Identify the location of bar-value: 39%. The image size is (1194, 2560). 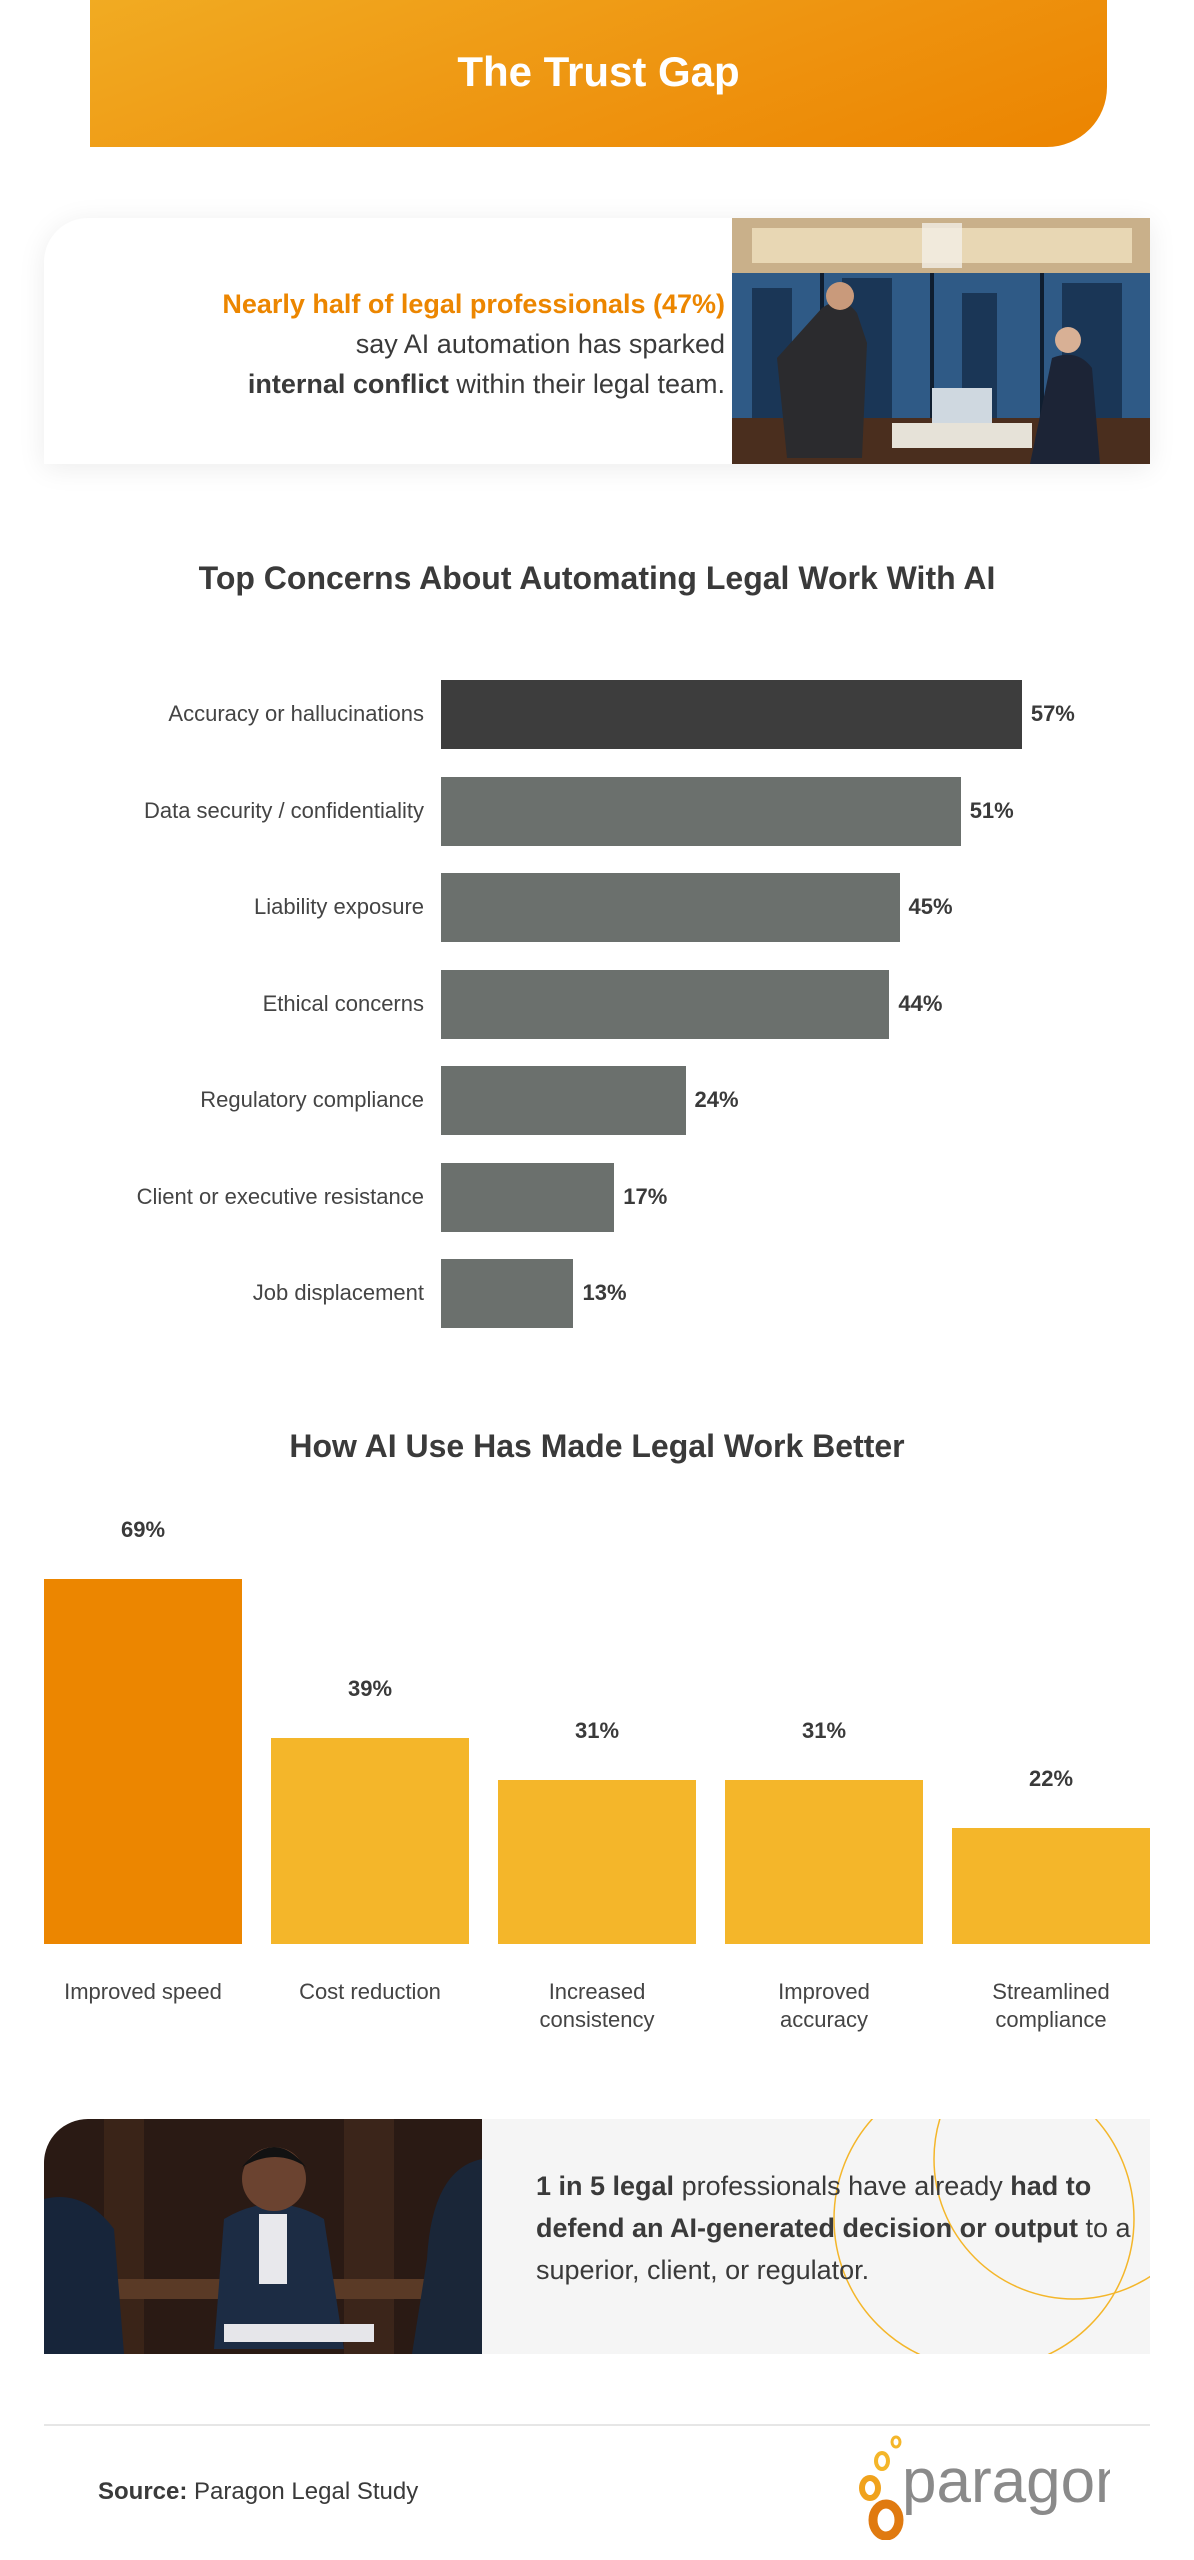
(370, 1688).